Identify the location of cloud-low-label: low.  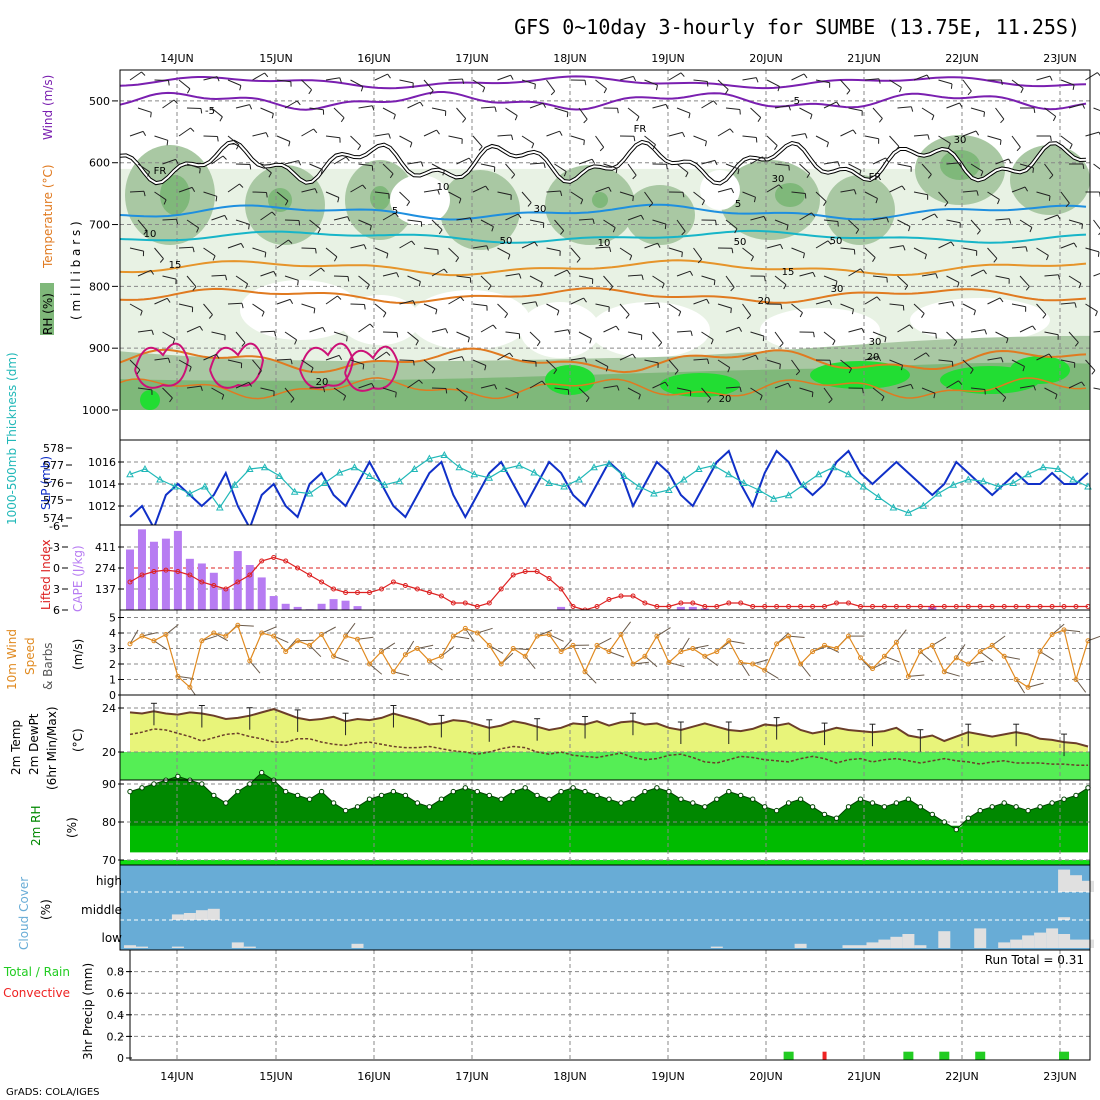
(112, 938).